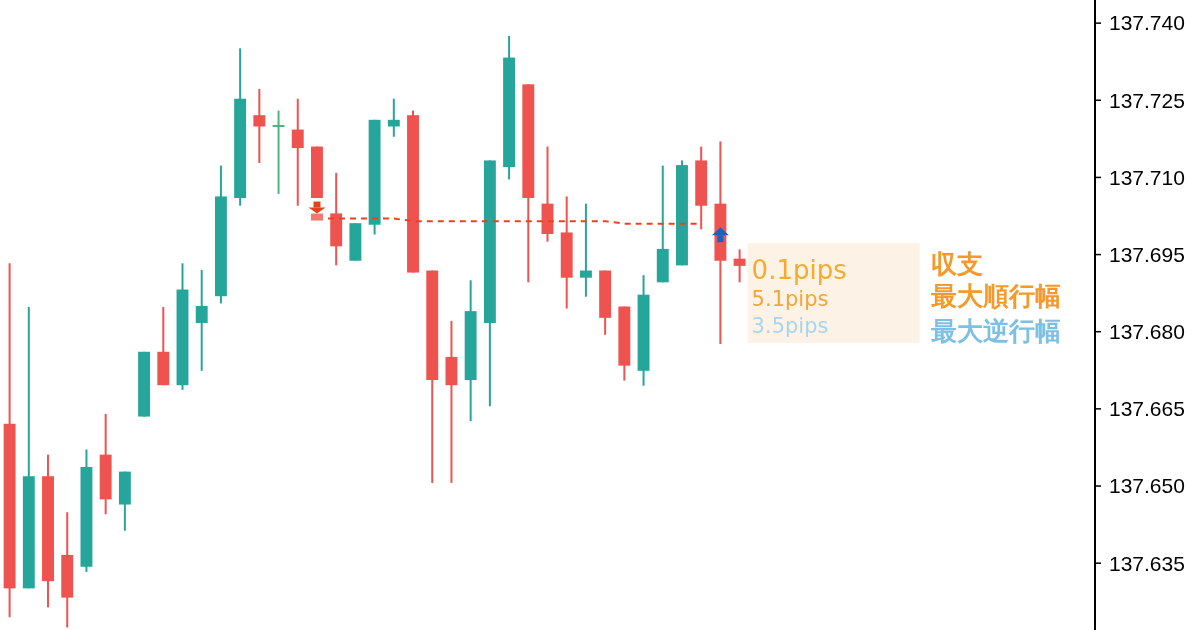  I want to click on annotation: 最大逆行幅, so click(995, 331).